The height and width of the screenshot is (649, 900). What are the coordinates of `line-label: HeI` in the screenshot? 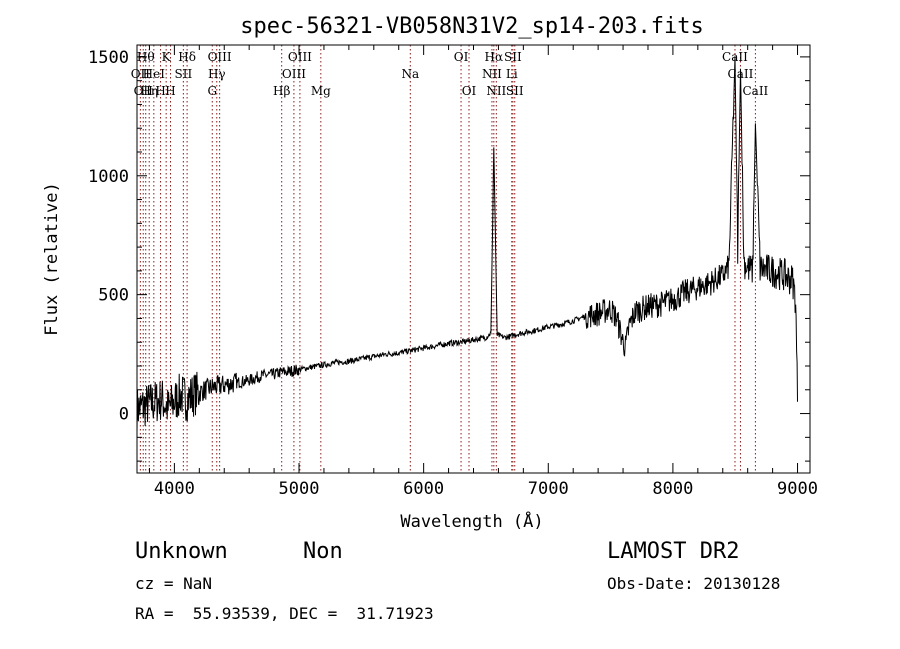 It's located at (154, 74).